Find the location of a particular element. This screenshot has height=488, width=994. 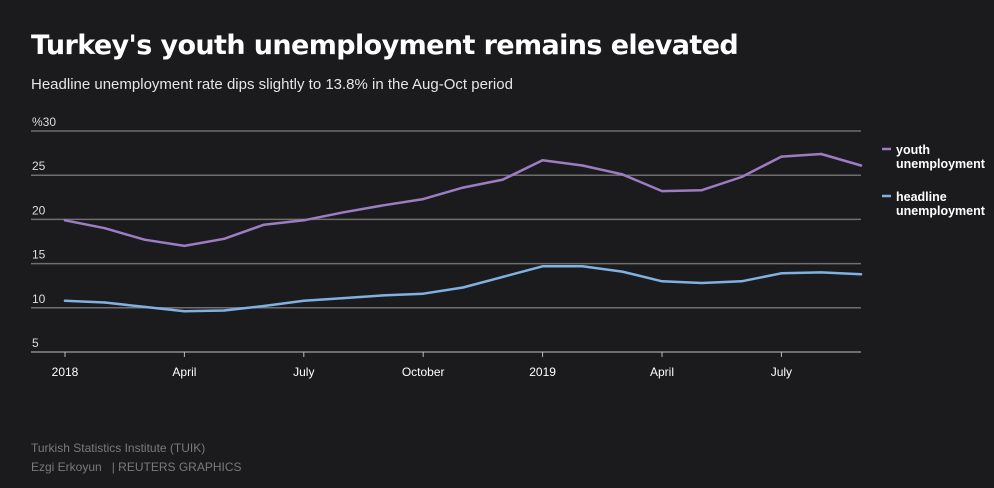

y-tick-label: 5 is located at coordinates (35, 343).